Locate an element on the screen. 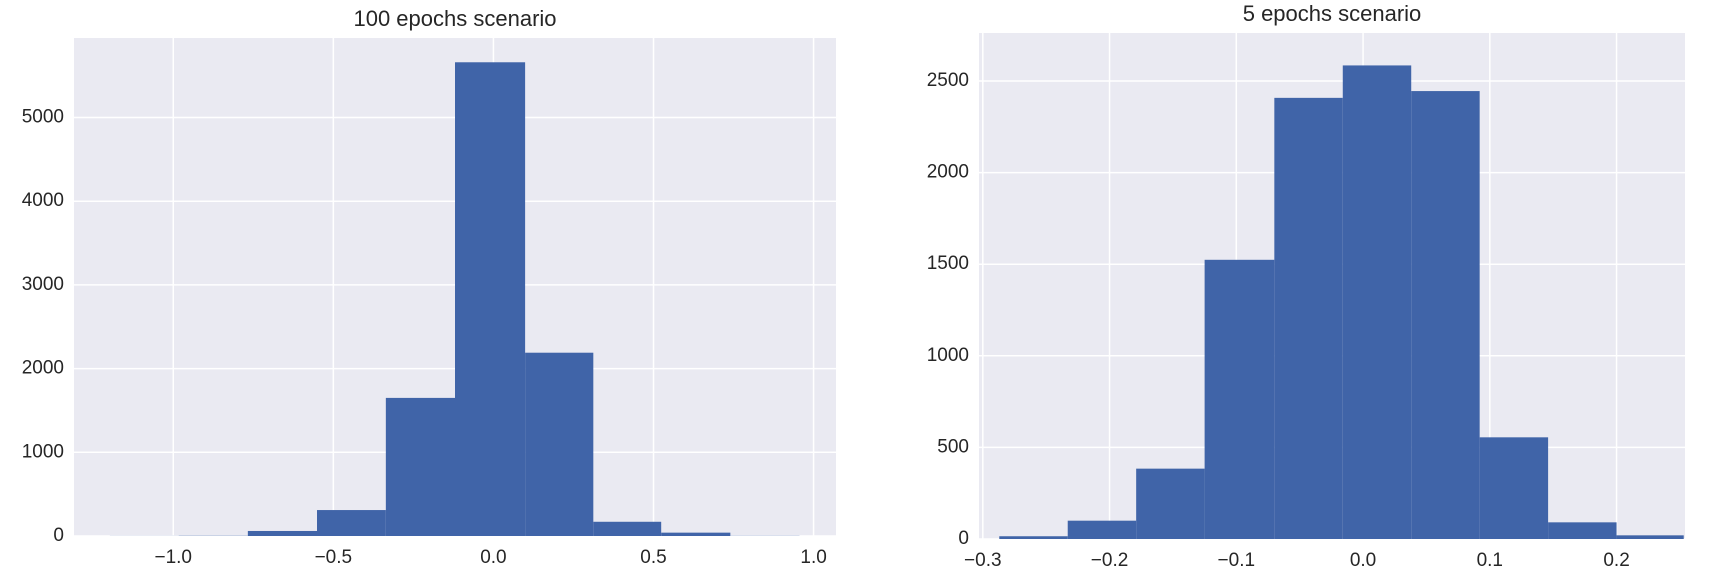 This screenshot has height=575, width=1725. x-tick-label: −0.1 is located at coordinates (1237, 560).